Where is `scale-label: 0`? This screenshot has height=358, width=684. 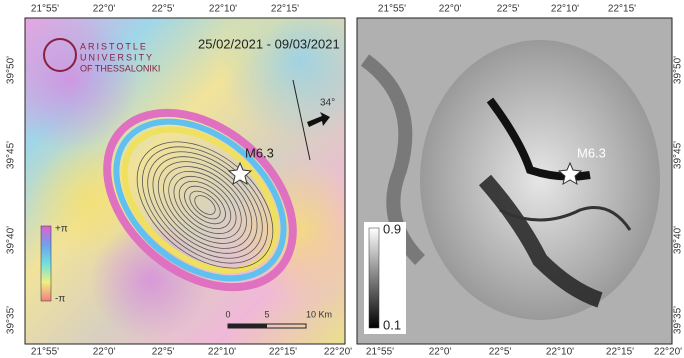 scale-label: 0 is located at coordinates (227, 314).